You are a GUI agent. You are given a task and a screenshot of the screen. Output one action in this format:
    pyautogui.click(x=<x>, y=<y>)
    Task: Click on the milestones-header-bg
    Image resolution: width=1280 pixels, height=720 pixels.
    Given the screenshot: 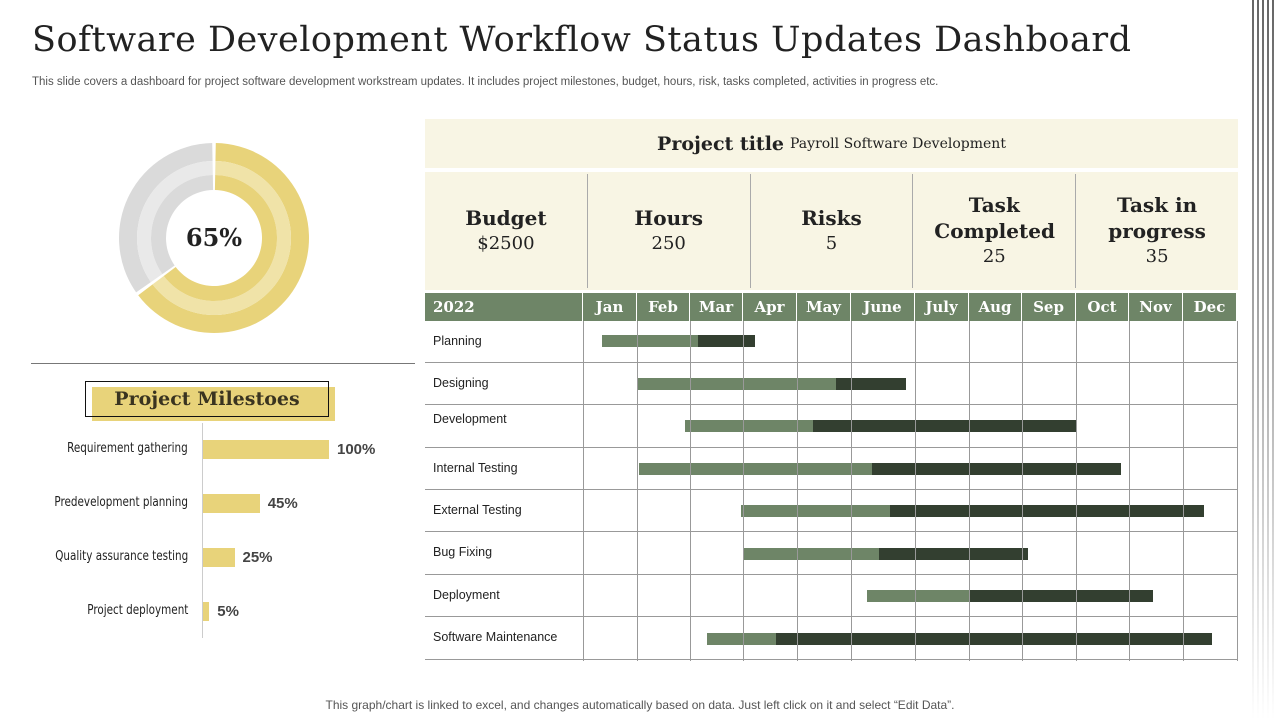 What is the action you would take?
    pyautogui.click(x=213, y=404)
    